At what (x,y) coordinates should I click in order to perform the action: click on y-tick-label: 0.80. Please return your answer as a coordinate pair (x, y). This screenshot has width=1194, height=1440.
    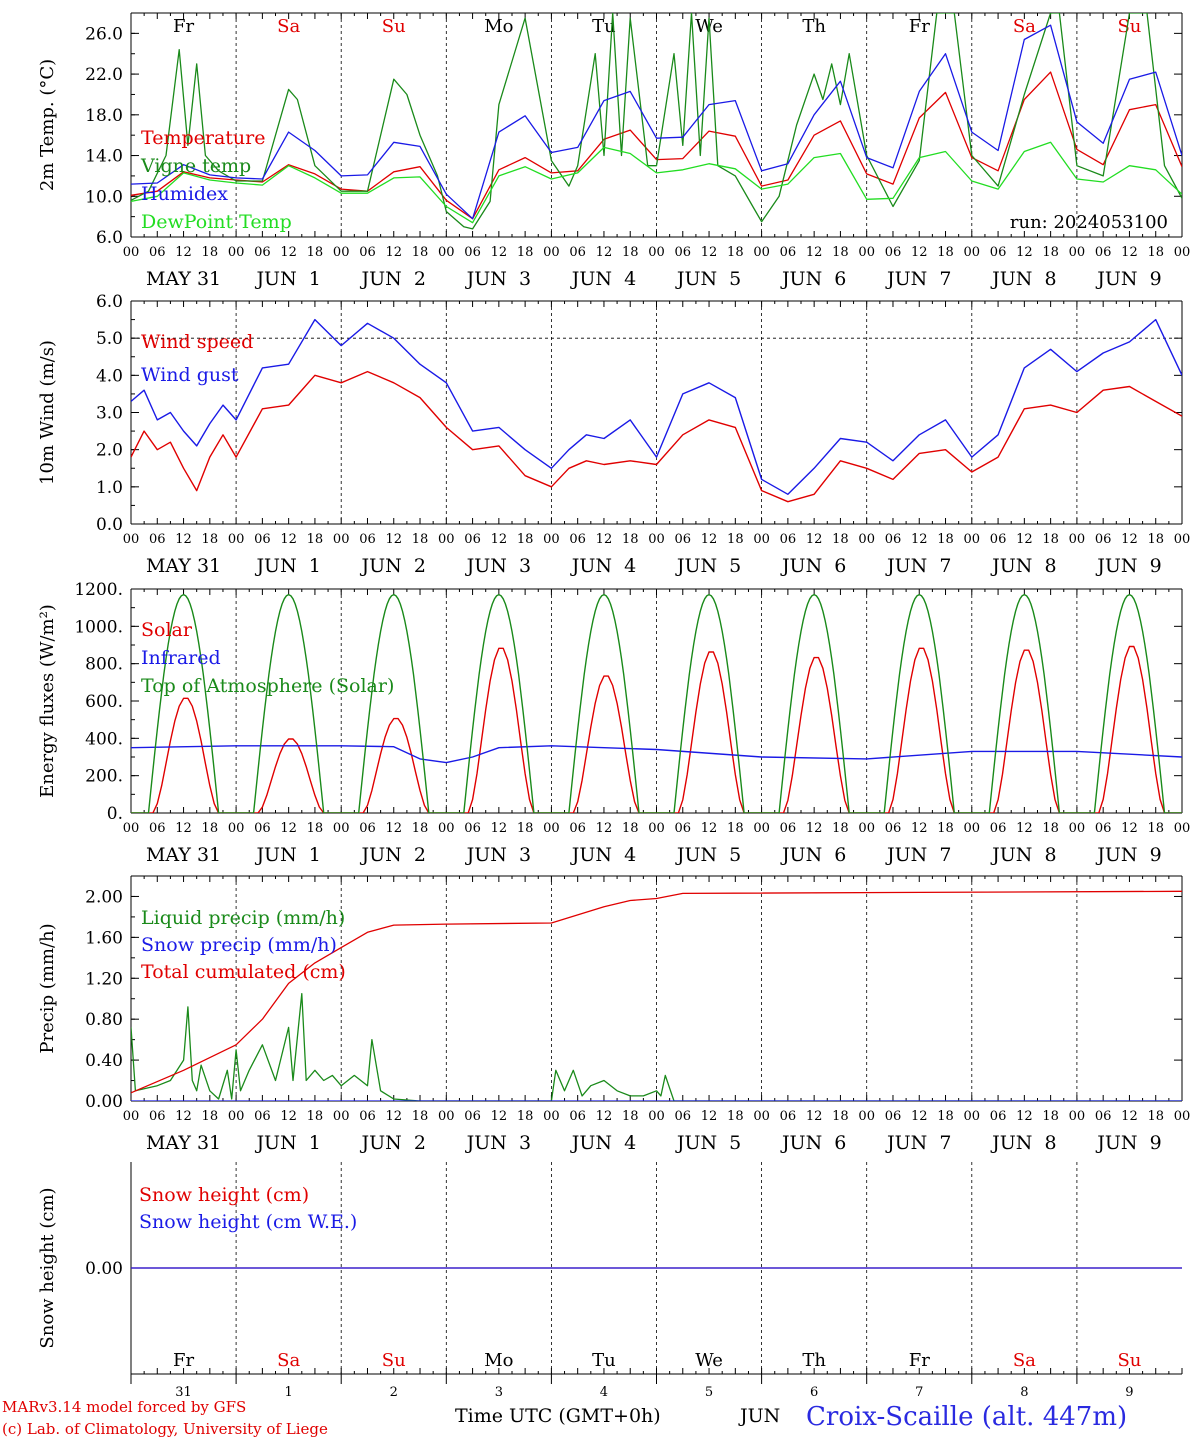
    Looking at the image, I should click on (104, 1020).